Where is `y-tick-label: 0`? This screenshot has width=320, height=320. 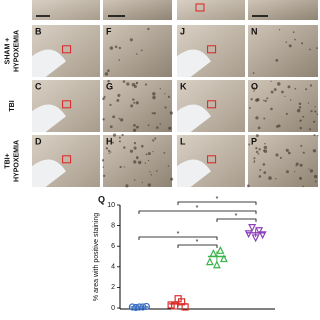
y-tick-label: 0 is located at coordinates (113, 308).